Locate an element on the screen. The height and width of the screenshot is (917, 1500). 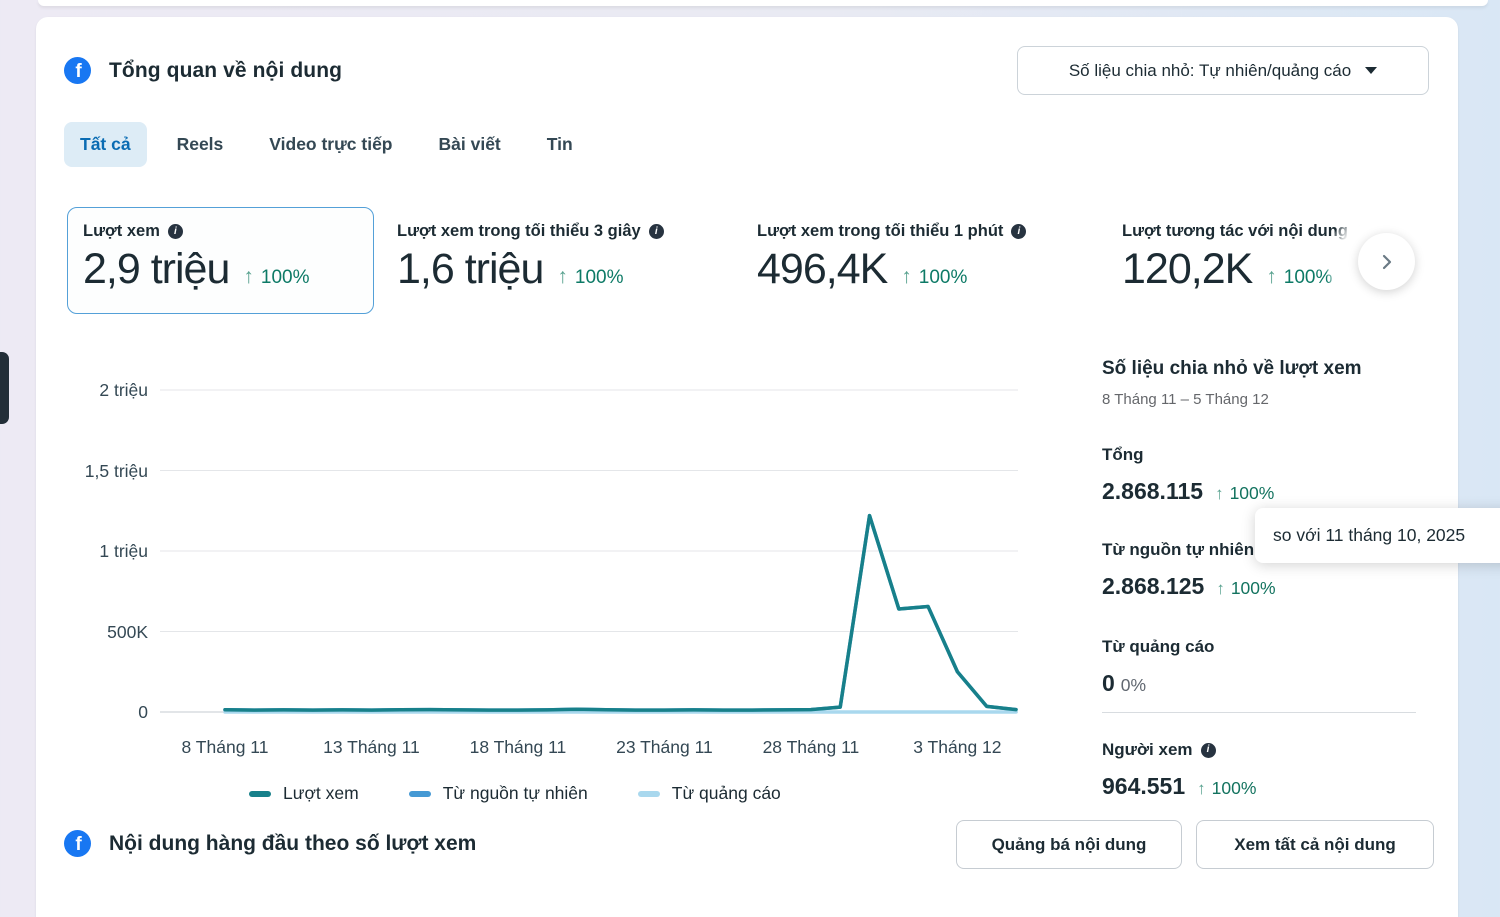
y-axis-tick-label: 500K is located at coordinates (127, 631).